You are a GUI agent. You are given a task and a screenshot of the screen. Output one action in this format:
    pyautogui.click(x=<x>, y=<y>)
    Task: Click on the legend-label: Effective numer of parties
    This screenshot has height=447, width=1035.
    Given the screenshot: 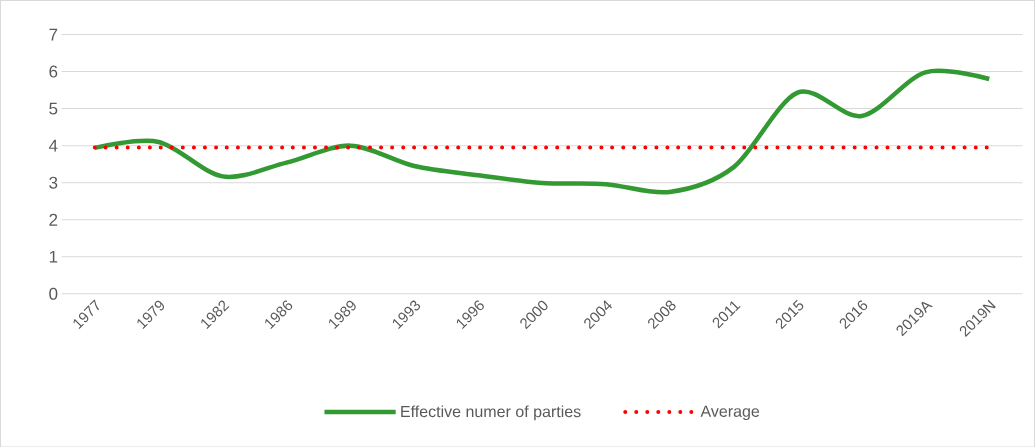 What is the action you would take?
    pyautogui.click(x=491, y=413)
    